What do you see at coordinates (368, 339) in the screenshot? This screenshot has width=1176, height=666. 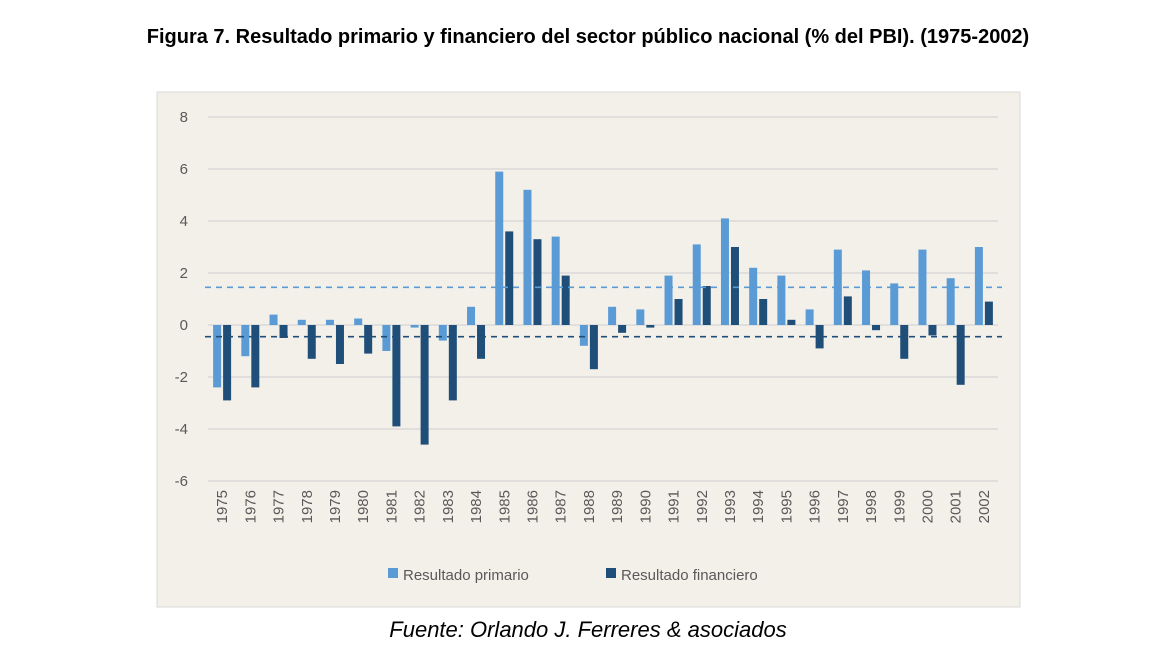 I see `bar-financiero-1980` at bounding box center [368, 339].